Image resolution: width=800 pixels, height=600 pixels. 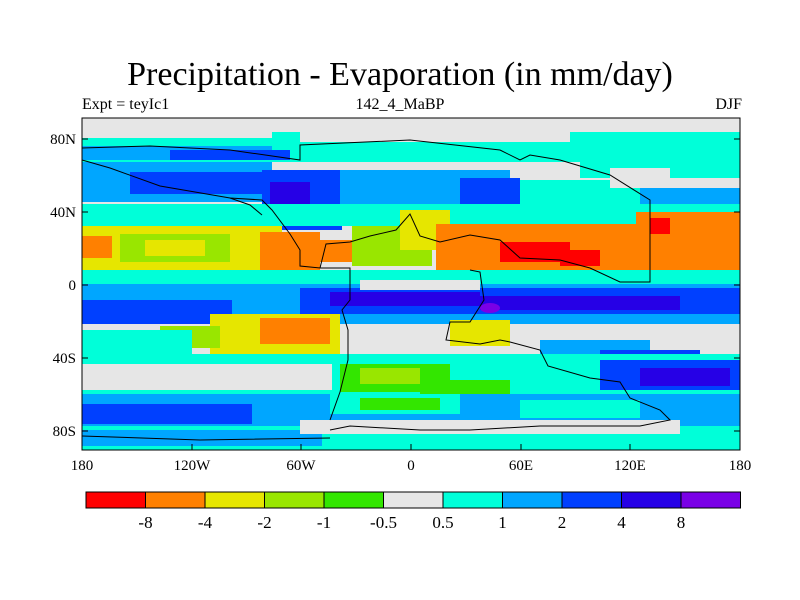 I want to click on field-arctic-gray-e, so click(x=435, y=130).